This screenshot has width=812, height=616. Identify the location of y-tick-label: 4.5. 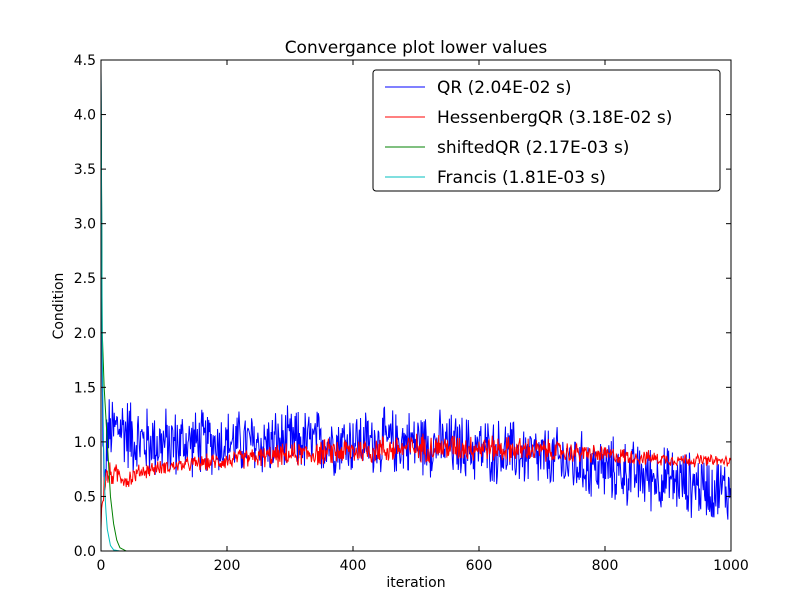
(85, 61).